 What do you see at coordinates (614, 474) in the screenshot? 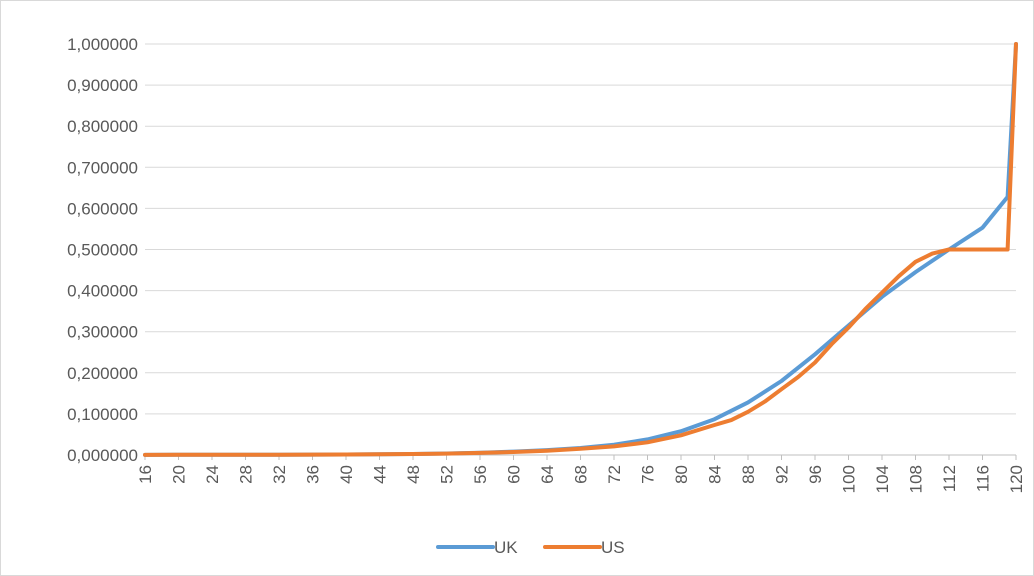
I see `x-tick-label: 72` at bounding box center [614, 474].